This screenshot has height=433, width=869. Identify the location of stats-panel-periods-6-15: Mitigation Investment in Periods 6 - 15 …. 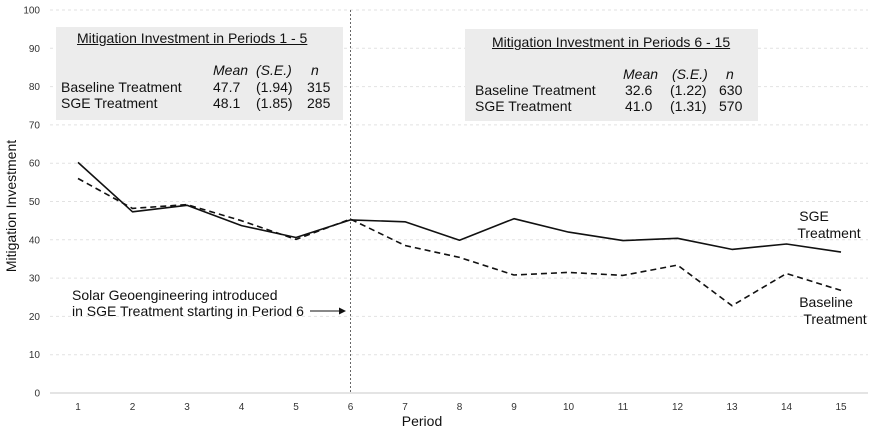
(611, 75).